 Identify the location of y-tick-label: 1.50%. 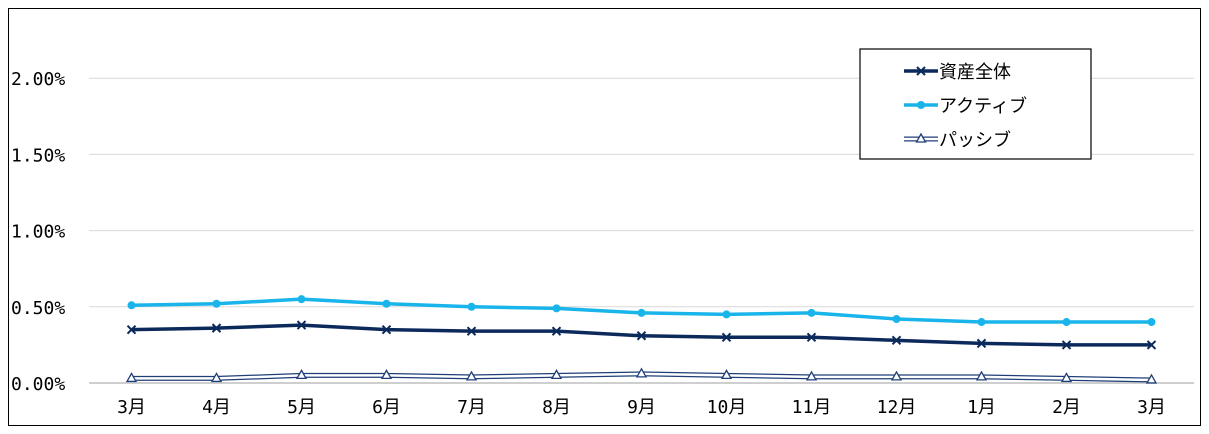
(38, 155).